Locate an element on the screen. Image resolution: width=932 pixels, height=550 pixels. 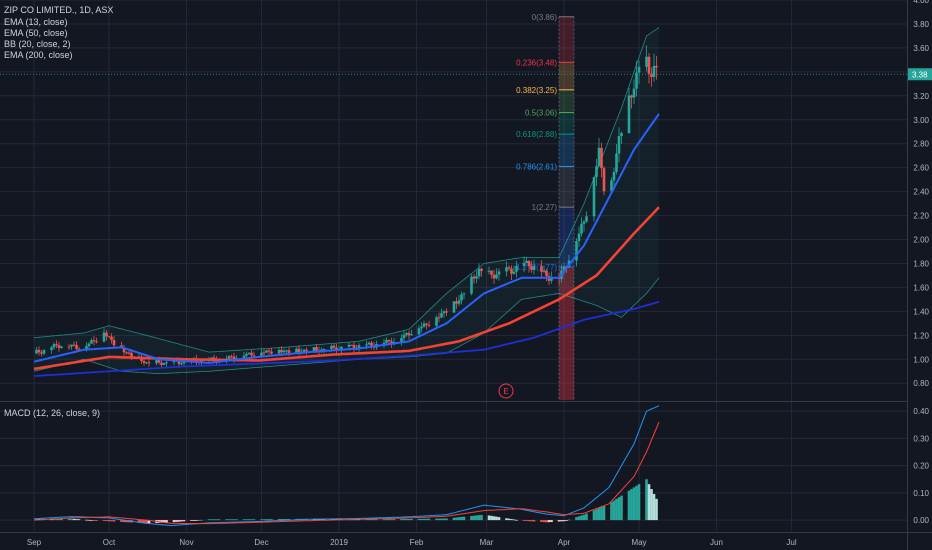
legend-ema50: EMA (50, close) is located at coordinates (36, 33).